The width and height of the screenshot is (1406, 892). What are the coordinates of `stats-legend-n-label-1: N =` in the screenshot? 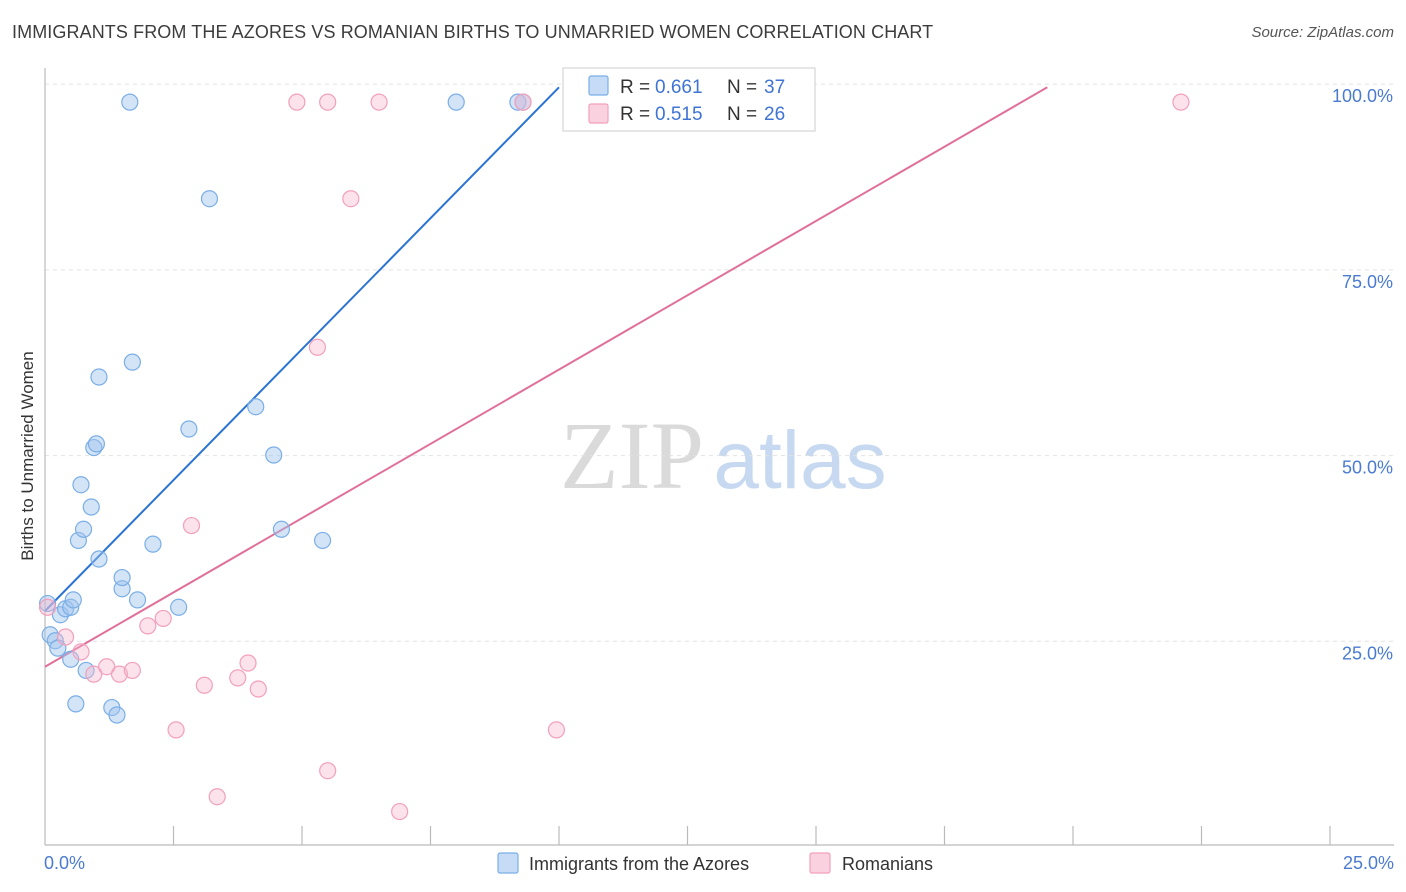 It's located at (744, 87).